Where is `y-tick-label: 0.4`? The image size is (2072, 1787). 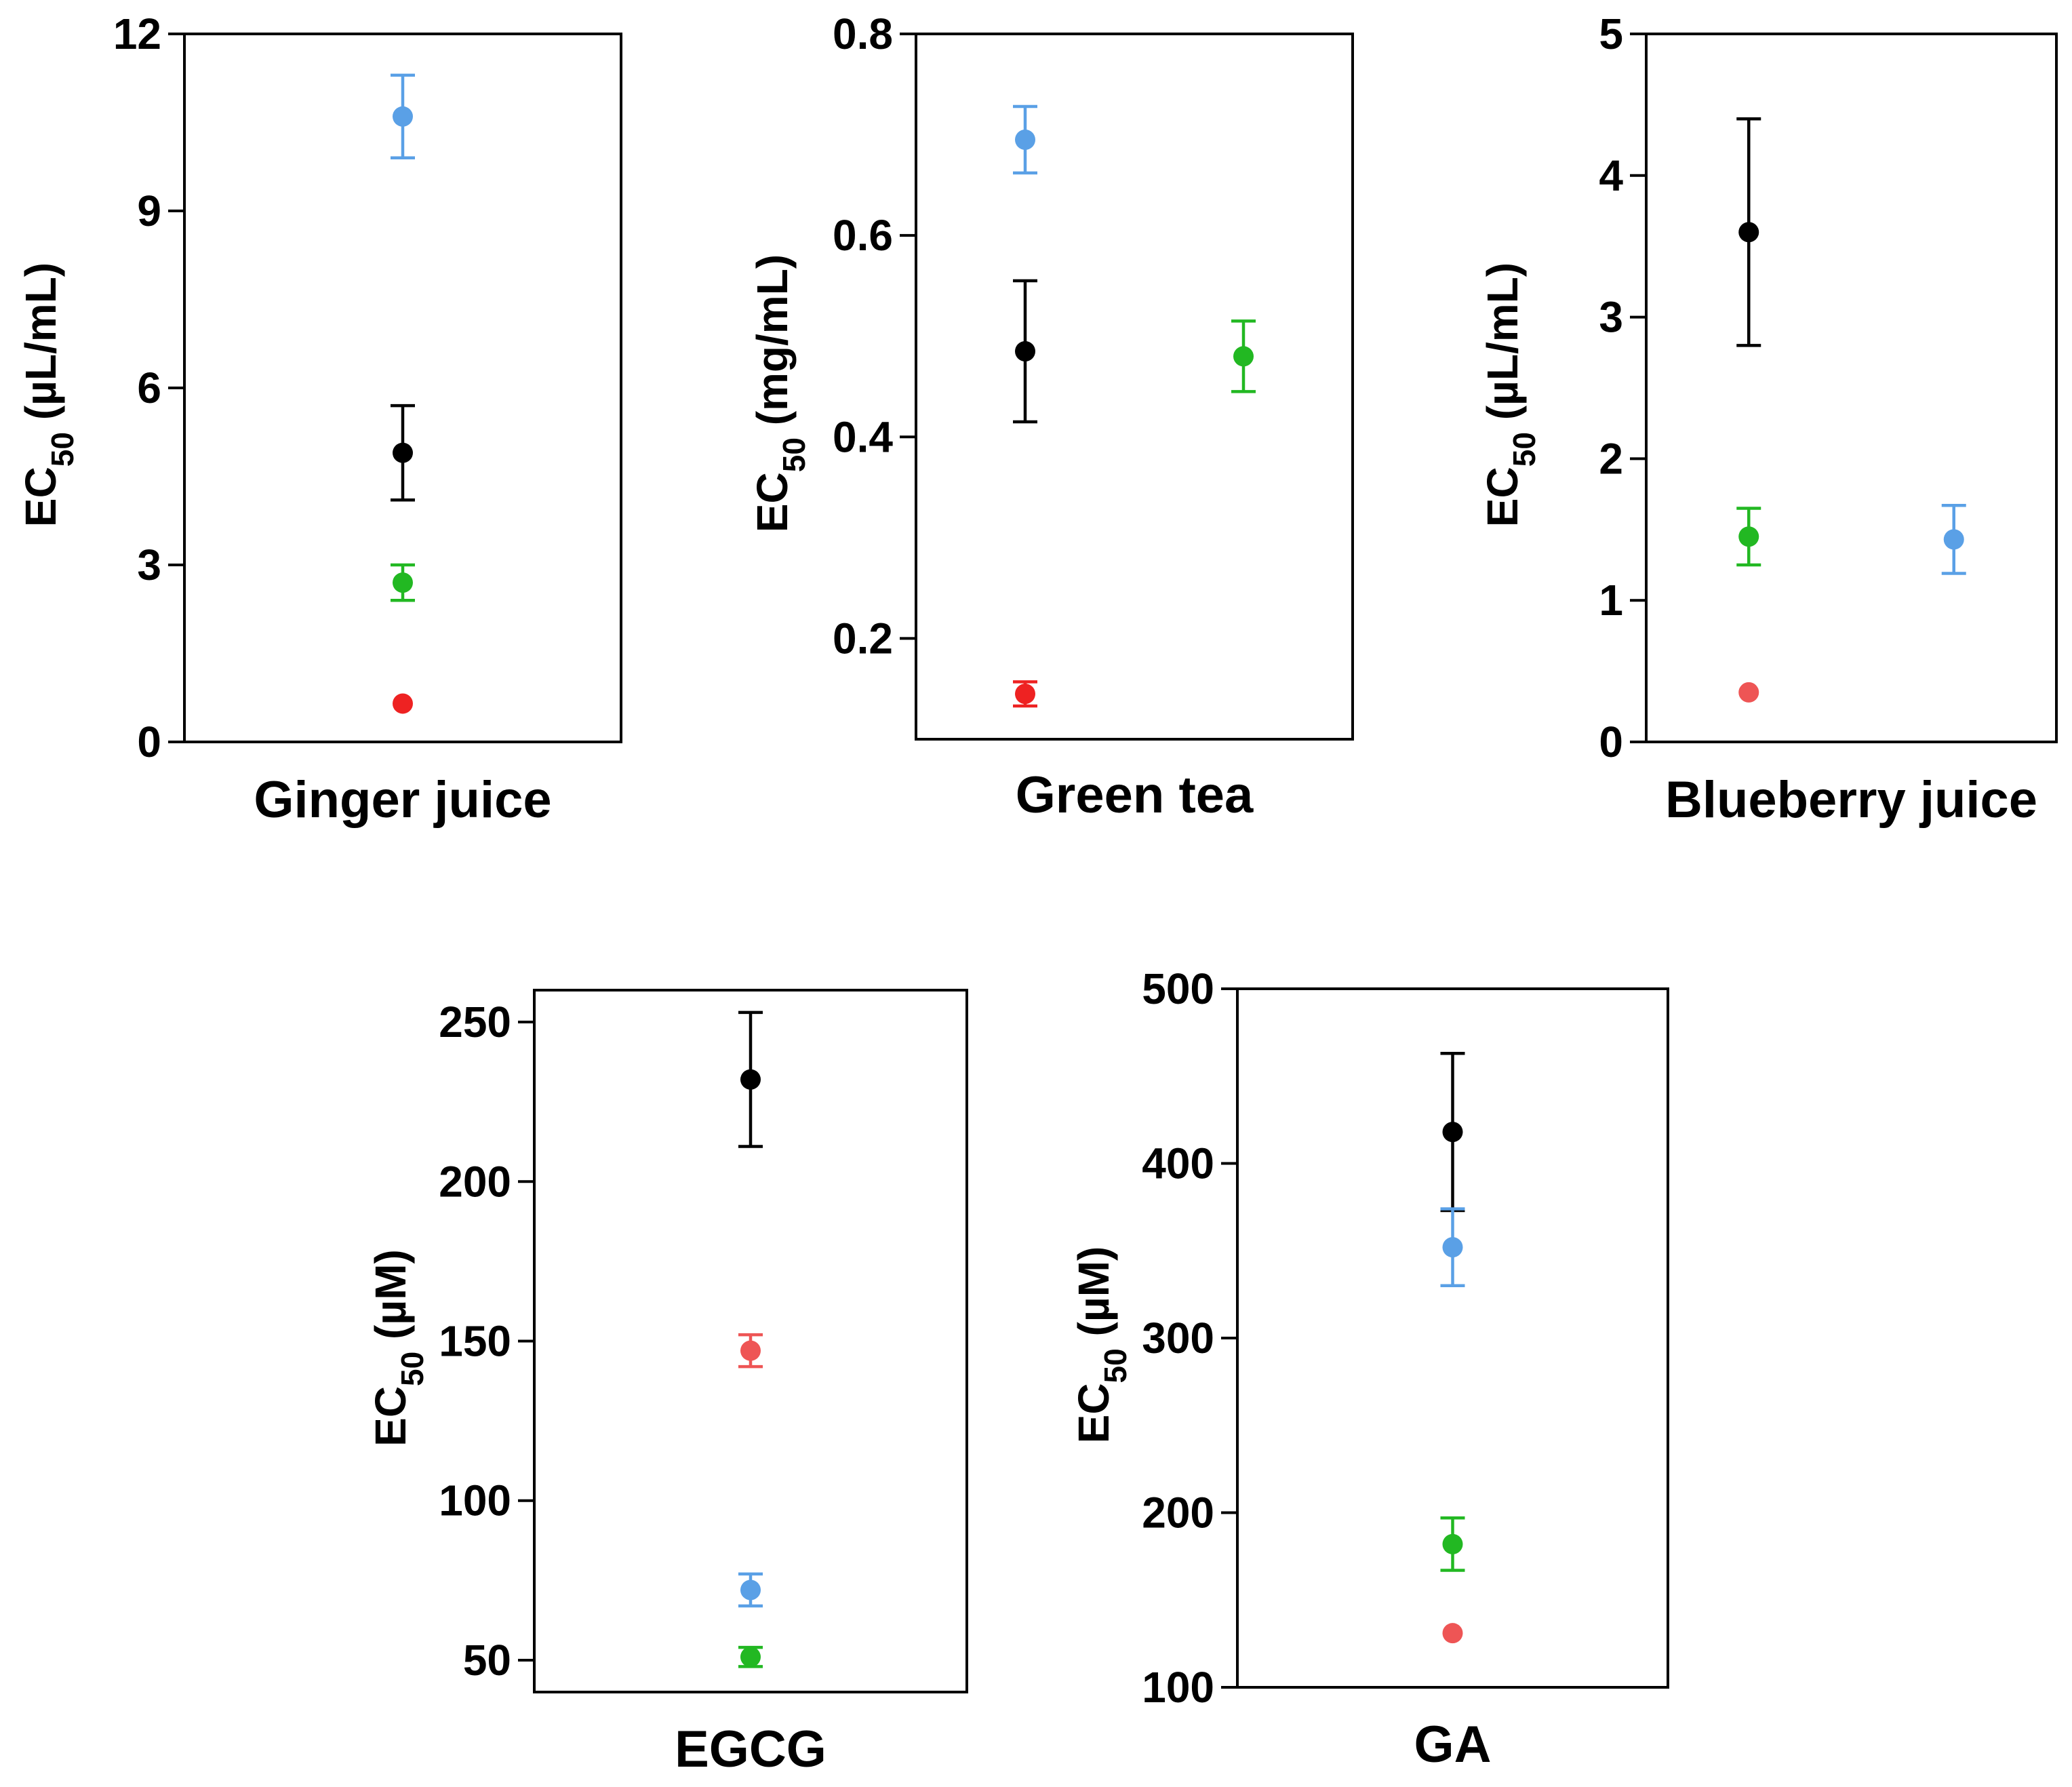
y-tick-label: 0.4 is located at coordinates (863, 437).